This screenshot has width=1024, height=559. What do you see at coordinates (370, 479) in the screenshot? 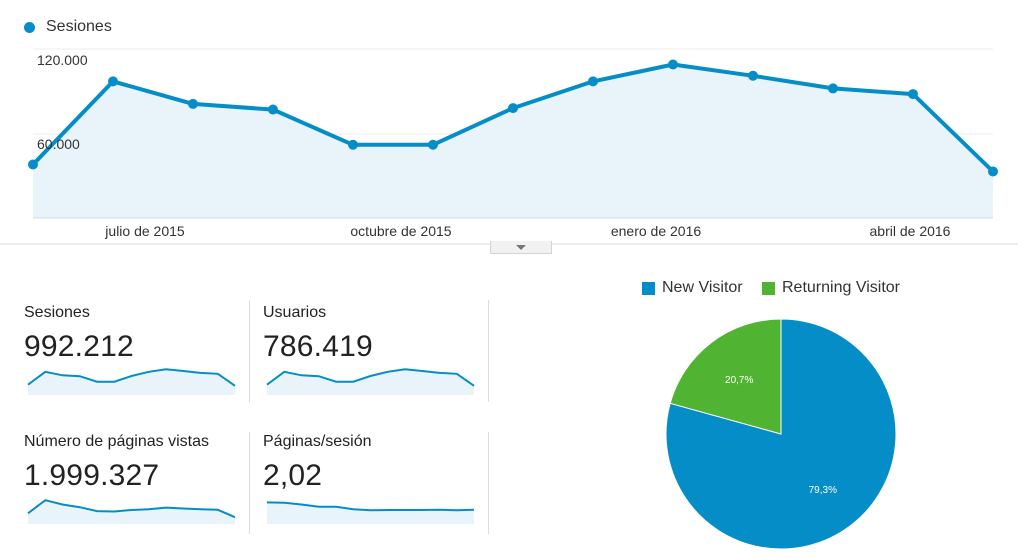
I see `metric-paginas-sesion: Páginas/sesión 2,02` at bounding box center [370, 479].